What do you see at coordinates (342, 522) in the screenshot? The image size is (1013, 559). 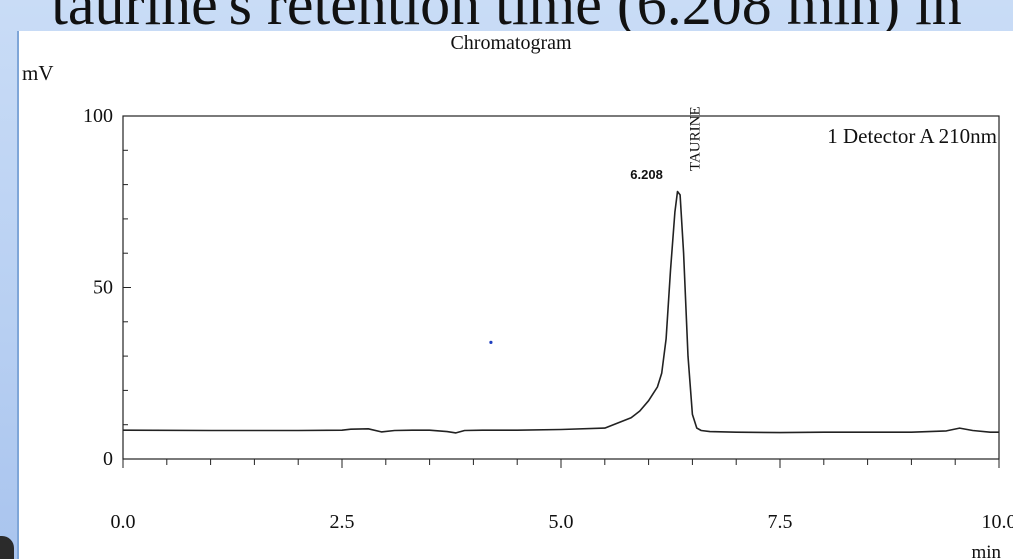 I see `x-tick-label: 2.5` at bounding box center [342, 522].